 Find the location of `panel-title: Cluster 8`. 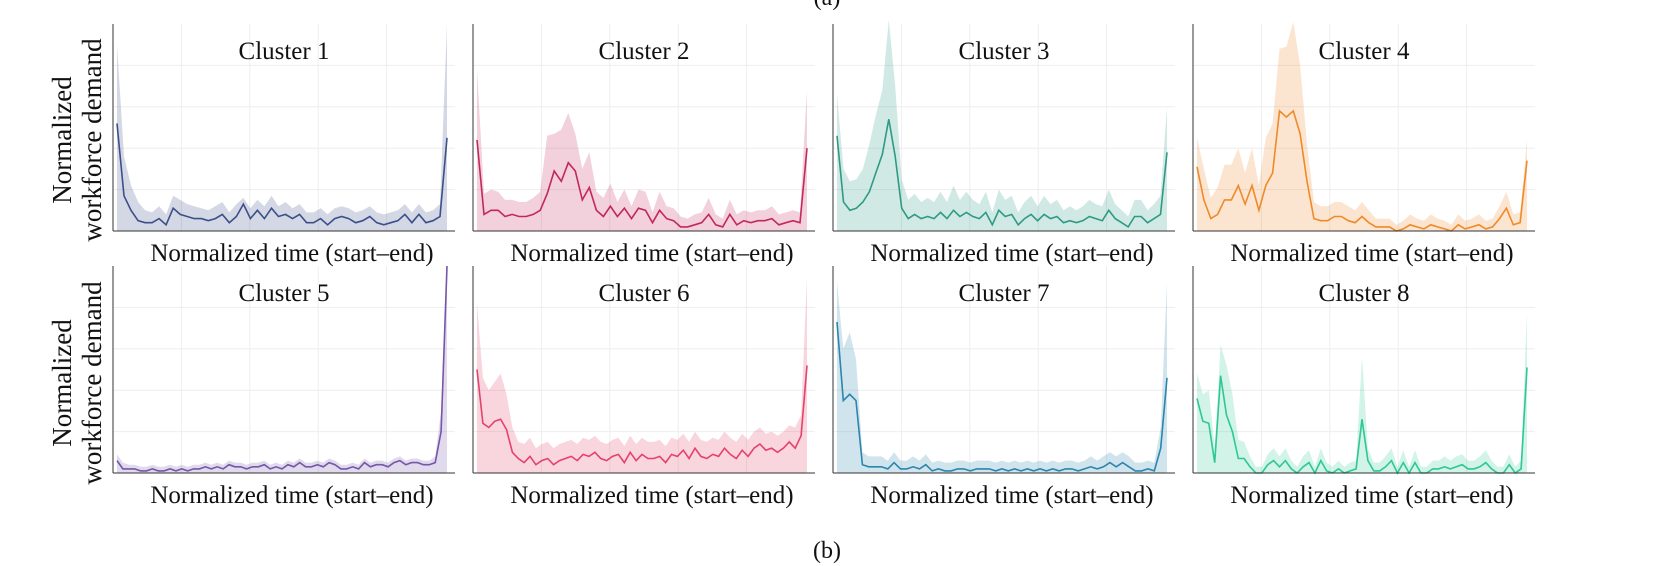

panel-title: Cluster 8 is located at coordinates (1364, 293).